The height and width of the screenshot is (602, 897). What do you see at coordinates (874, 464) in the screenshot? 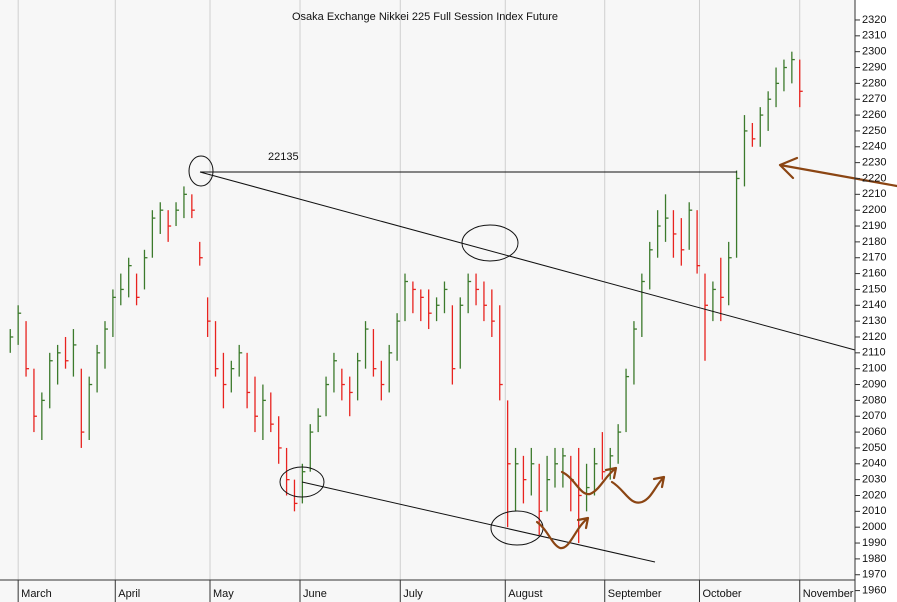
I see `y-tick-label: 2040` at bounding box center [874, 464].